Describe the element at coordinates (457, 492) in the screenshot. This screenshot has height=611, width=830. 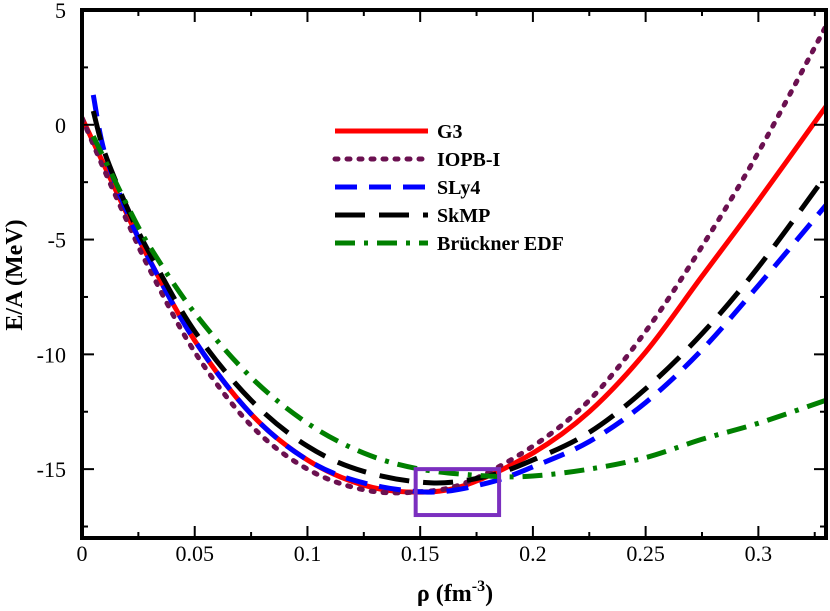
I see `highlight-box` at that location.